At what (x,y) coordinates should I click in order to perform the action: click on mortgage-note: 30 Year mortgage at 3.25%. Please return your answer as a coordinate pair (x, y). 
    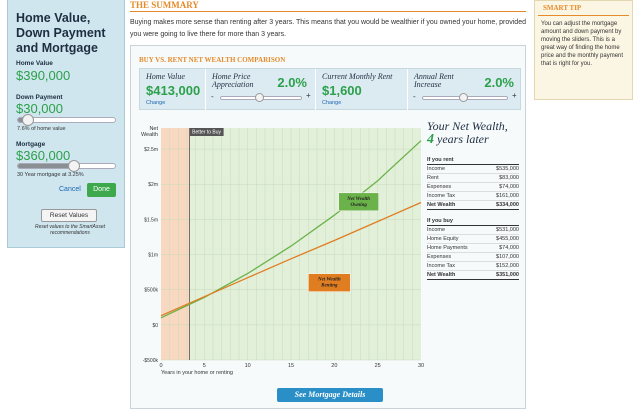
    Looking at the image, I should click on (50, 175).